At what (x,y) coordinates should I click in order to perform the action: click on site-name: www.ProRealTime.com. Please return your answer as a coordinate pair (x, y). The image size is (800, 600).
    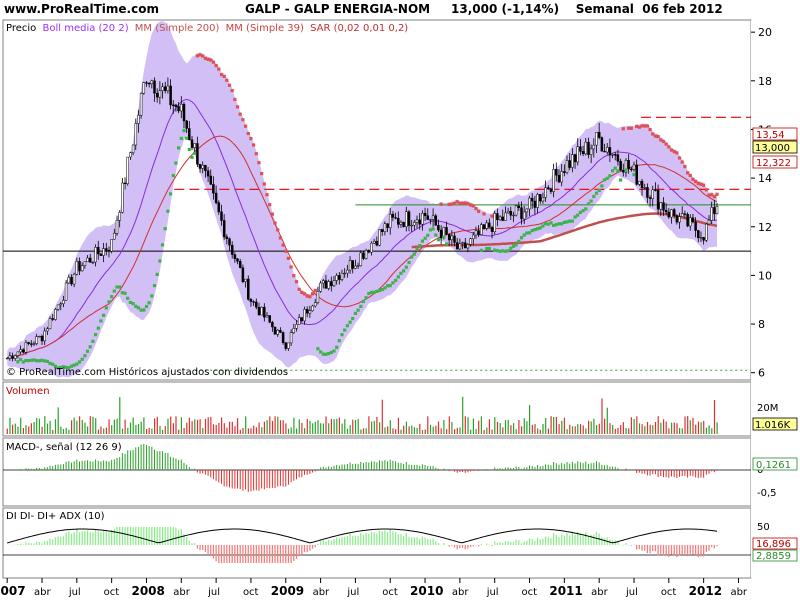
    Looking at the image, I should click on (81, 9).